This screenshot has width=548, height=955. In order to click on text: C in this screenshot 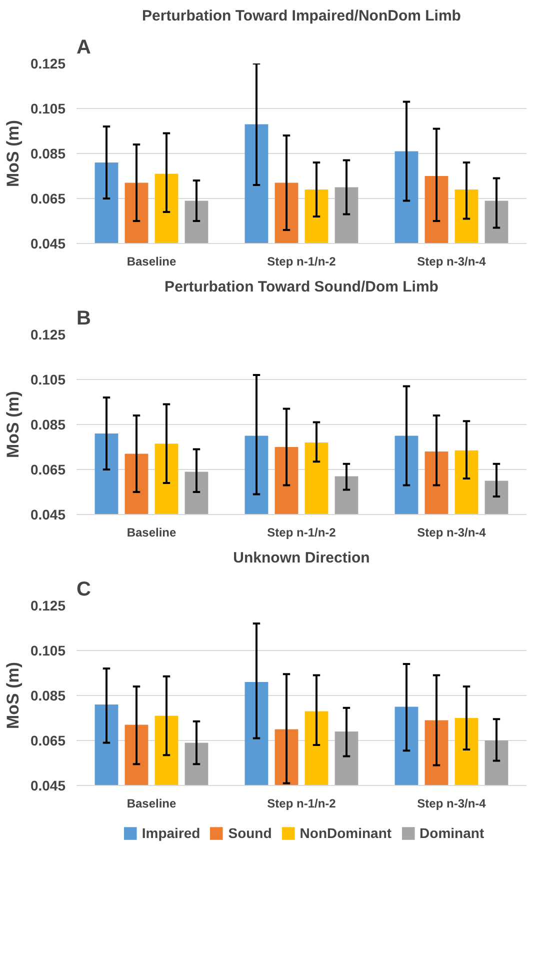, I will do `click(83, 589)`.